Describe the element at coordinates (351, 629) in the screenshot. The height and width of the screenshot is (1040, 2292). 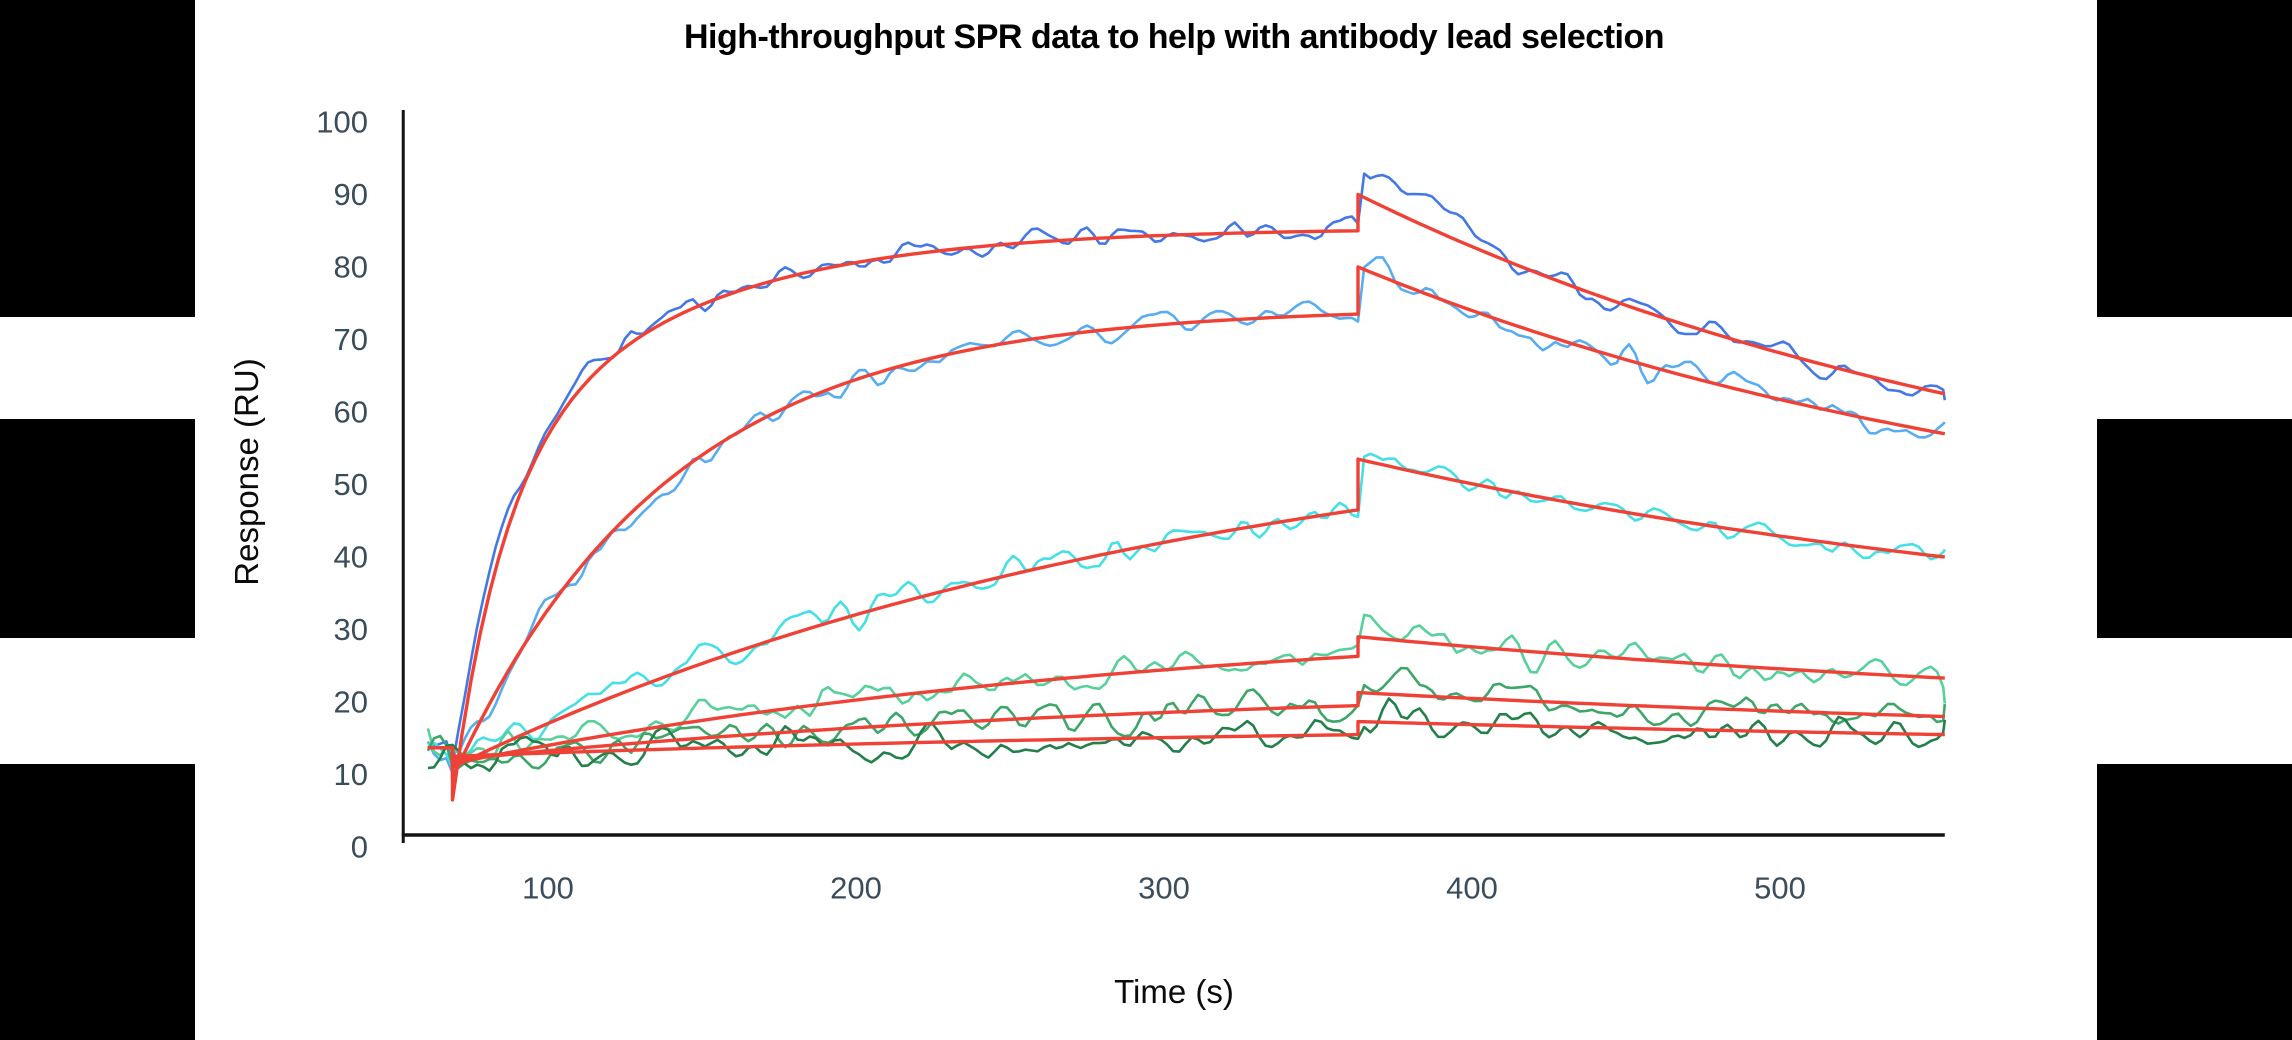
I see `y-tick-label: 30` at that location.